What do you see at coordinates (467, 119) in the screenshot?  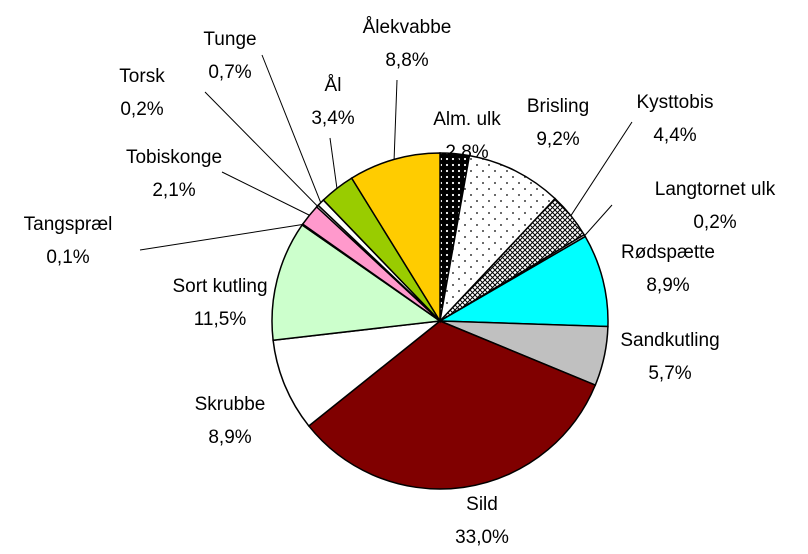 I see `category-label: Alm. ulk` at bounding box center [467, 119].